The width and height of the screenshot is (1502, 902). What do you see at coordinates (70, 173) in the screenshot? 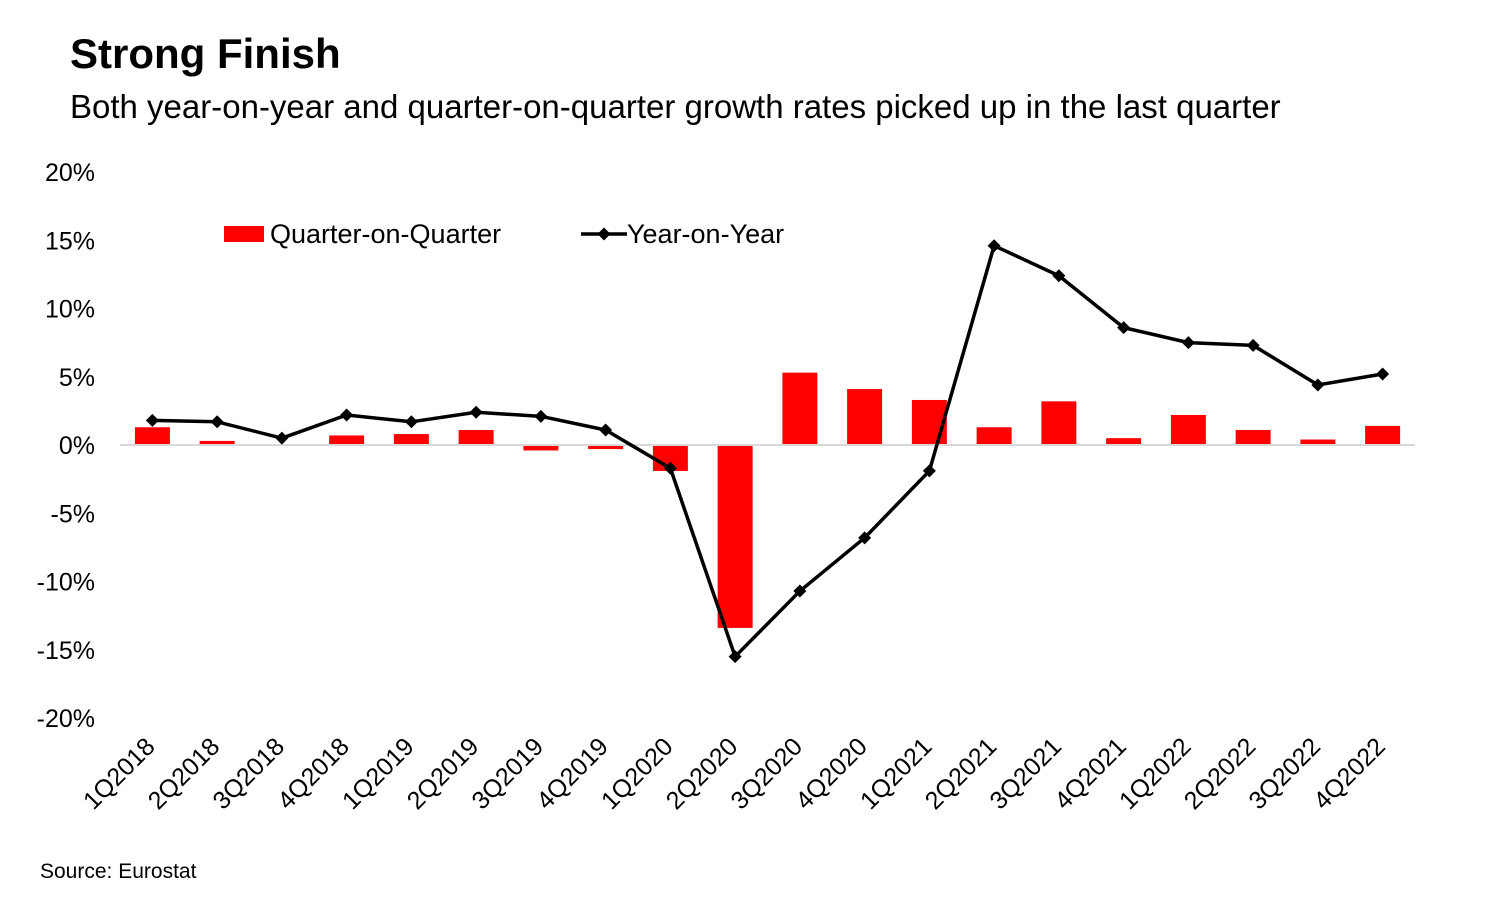
I see `y-tick-label: 20%` at bounding box center [70, 173].